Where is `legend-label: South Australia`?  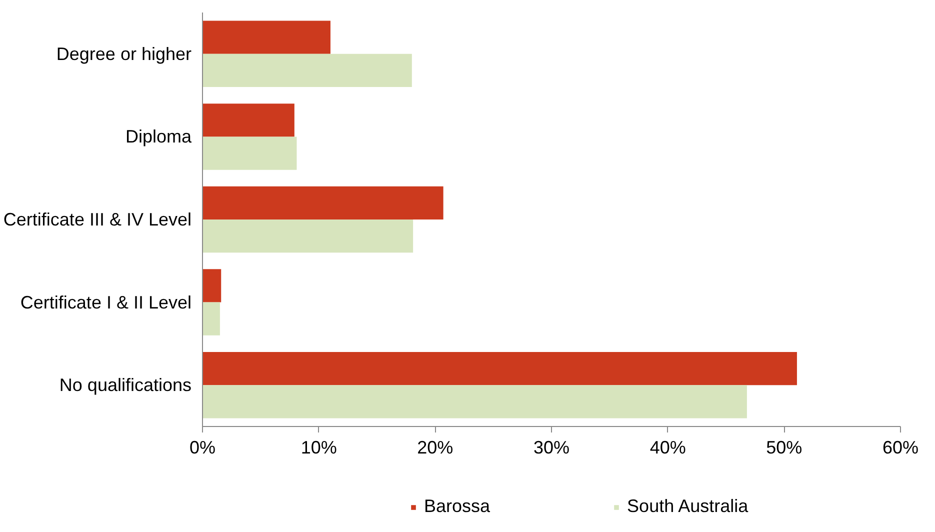
legend-label: South Australia is located at coordinates (687, 506).